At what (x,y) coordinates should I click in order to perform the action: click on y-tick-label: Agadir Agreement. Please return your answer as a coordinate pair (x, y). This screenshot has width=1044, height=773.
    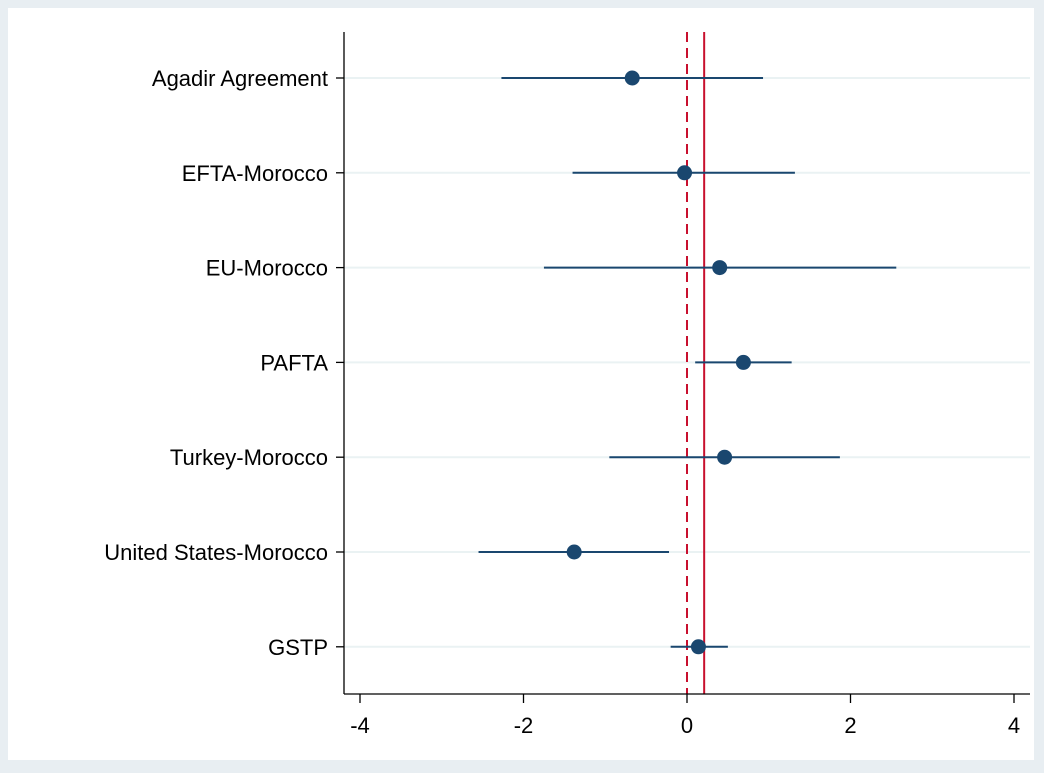
    Looking at the image, I should click on (240, 78).